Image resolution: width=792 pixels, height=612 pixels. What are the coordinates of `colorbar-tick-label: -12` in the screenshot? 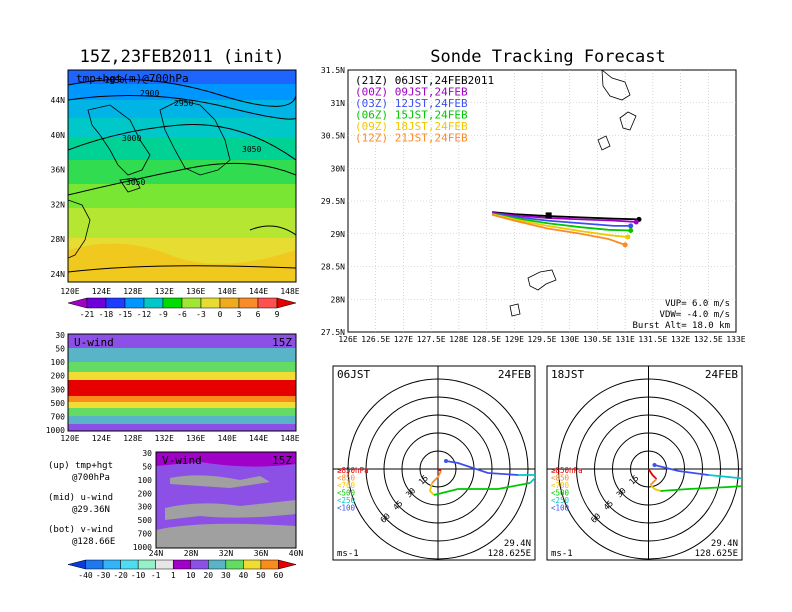 It's located at (144, 314).